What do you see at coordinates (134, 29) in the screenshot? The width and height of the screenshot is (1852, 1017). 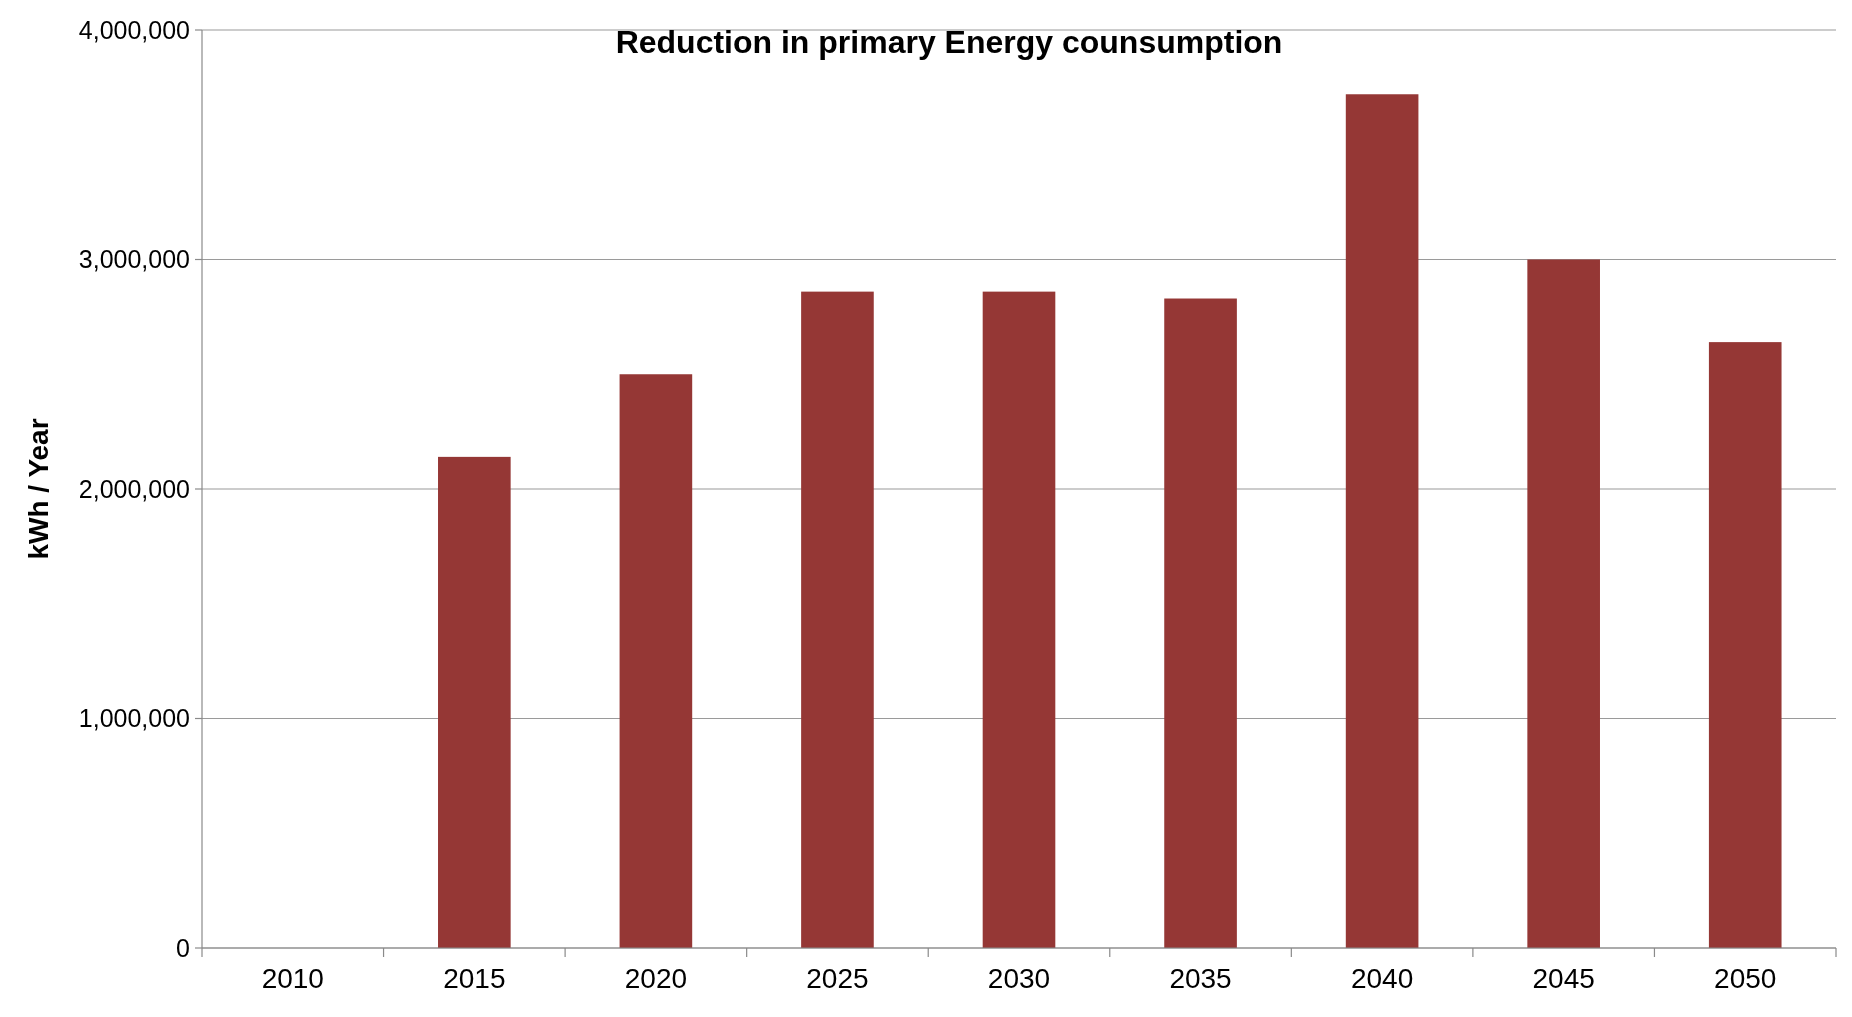 I see `y-tick-label: 4,000,000` at bounding box center [134, 29].